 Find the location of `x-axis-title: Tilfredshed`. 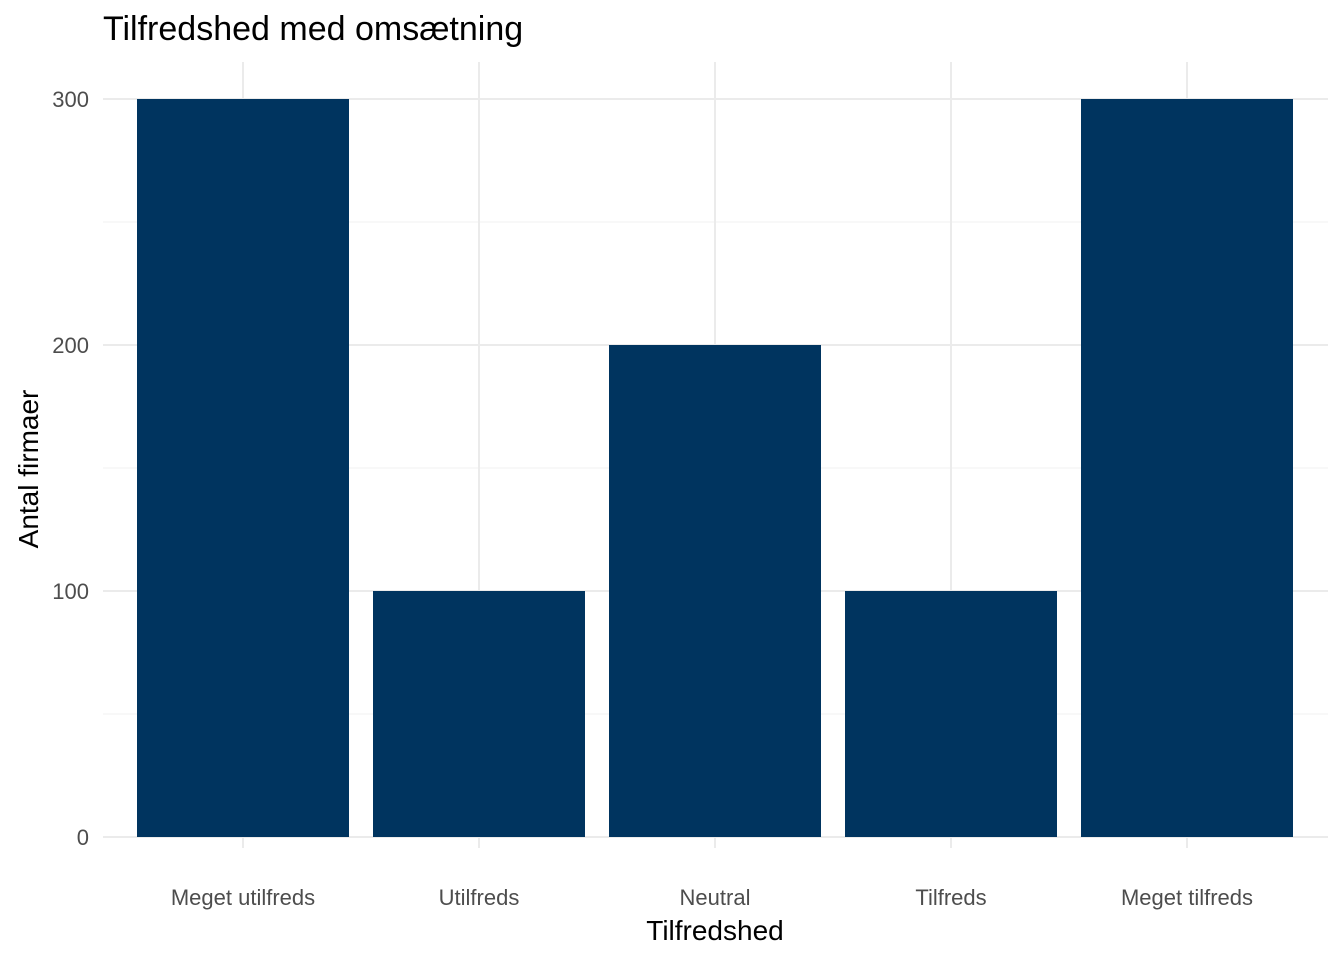

x-axis-title: Tilfredshed is located at coordinates (714, 930).